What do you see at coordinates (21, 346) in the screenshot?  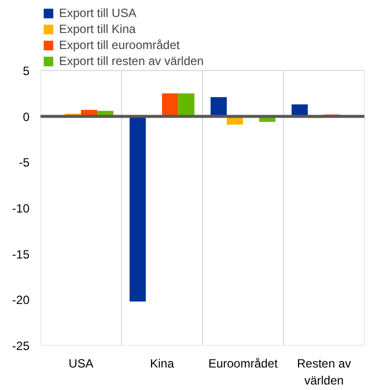 I see `y-tick-label: -25` at bounding box center [21, 346].